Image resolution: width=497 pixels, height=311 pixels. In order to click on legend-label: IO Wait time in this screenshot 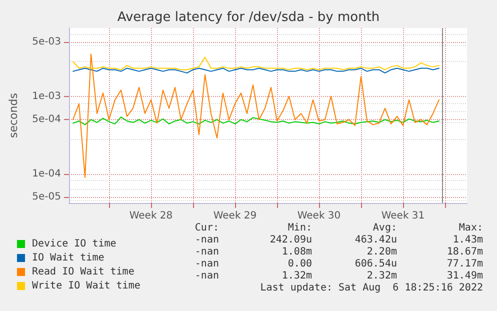, I will do `click(68, 258)`.